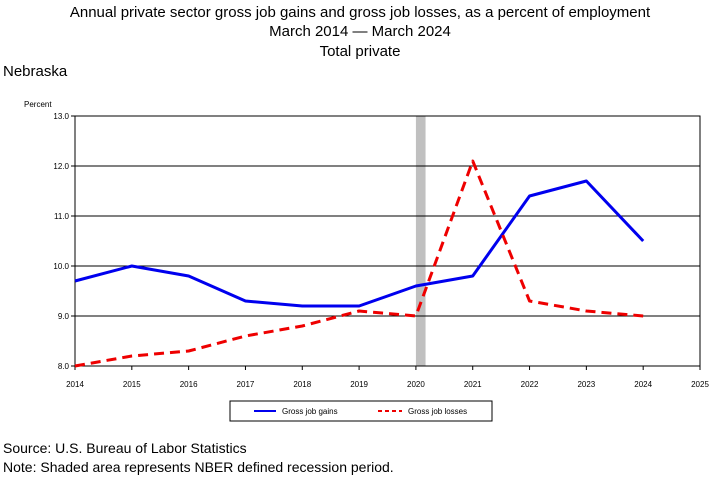  Describe the element at coordinates (359, 384) in the screenshot. I see `x-tick-label: 2019` at that location.